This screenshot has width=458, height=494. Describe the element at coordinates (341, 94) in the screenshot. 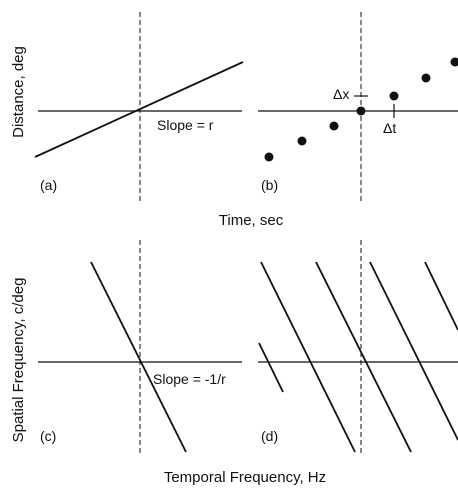

I see `panel-b-delta-x-label: Δx` at that location.